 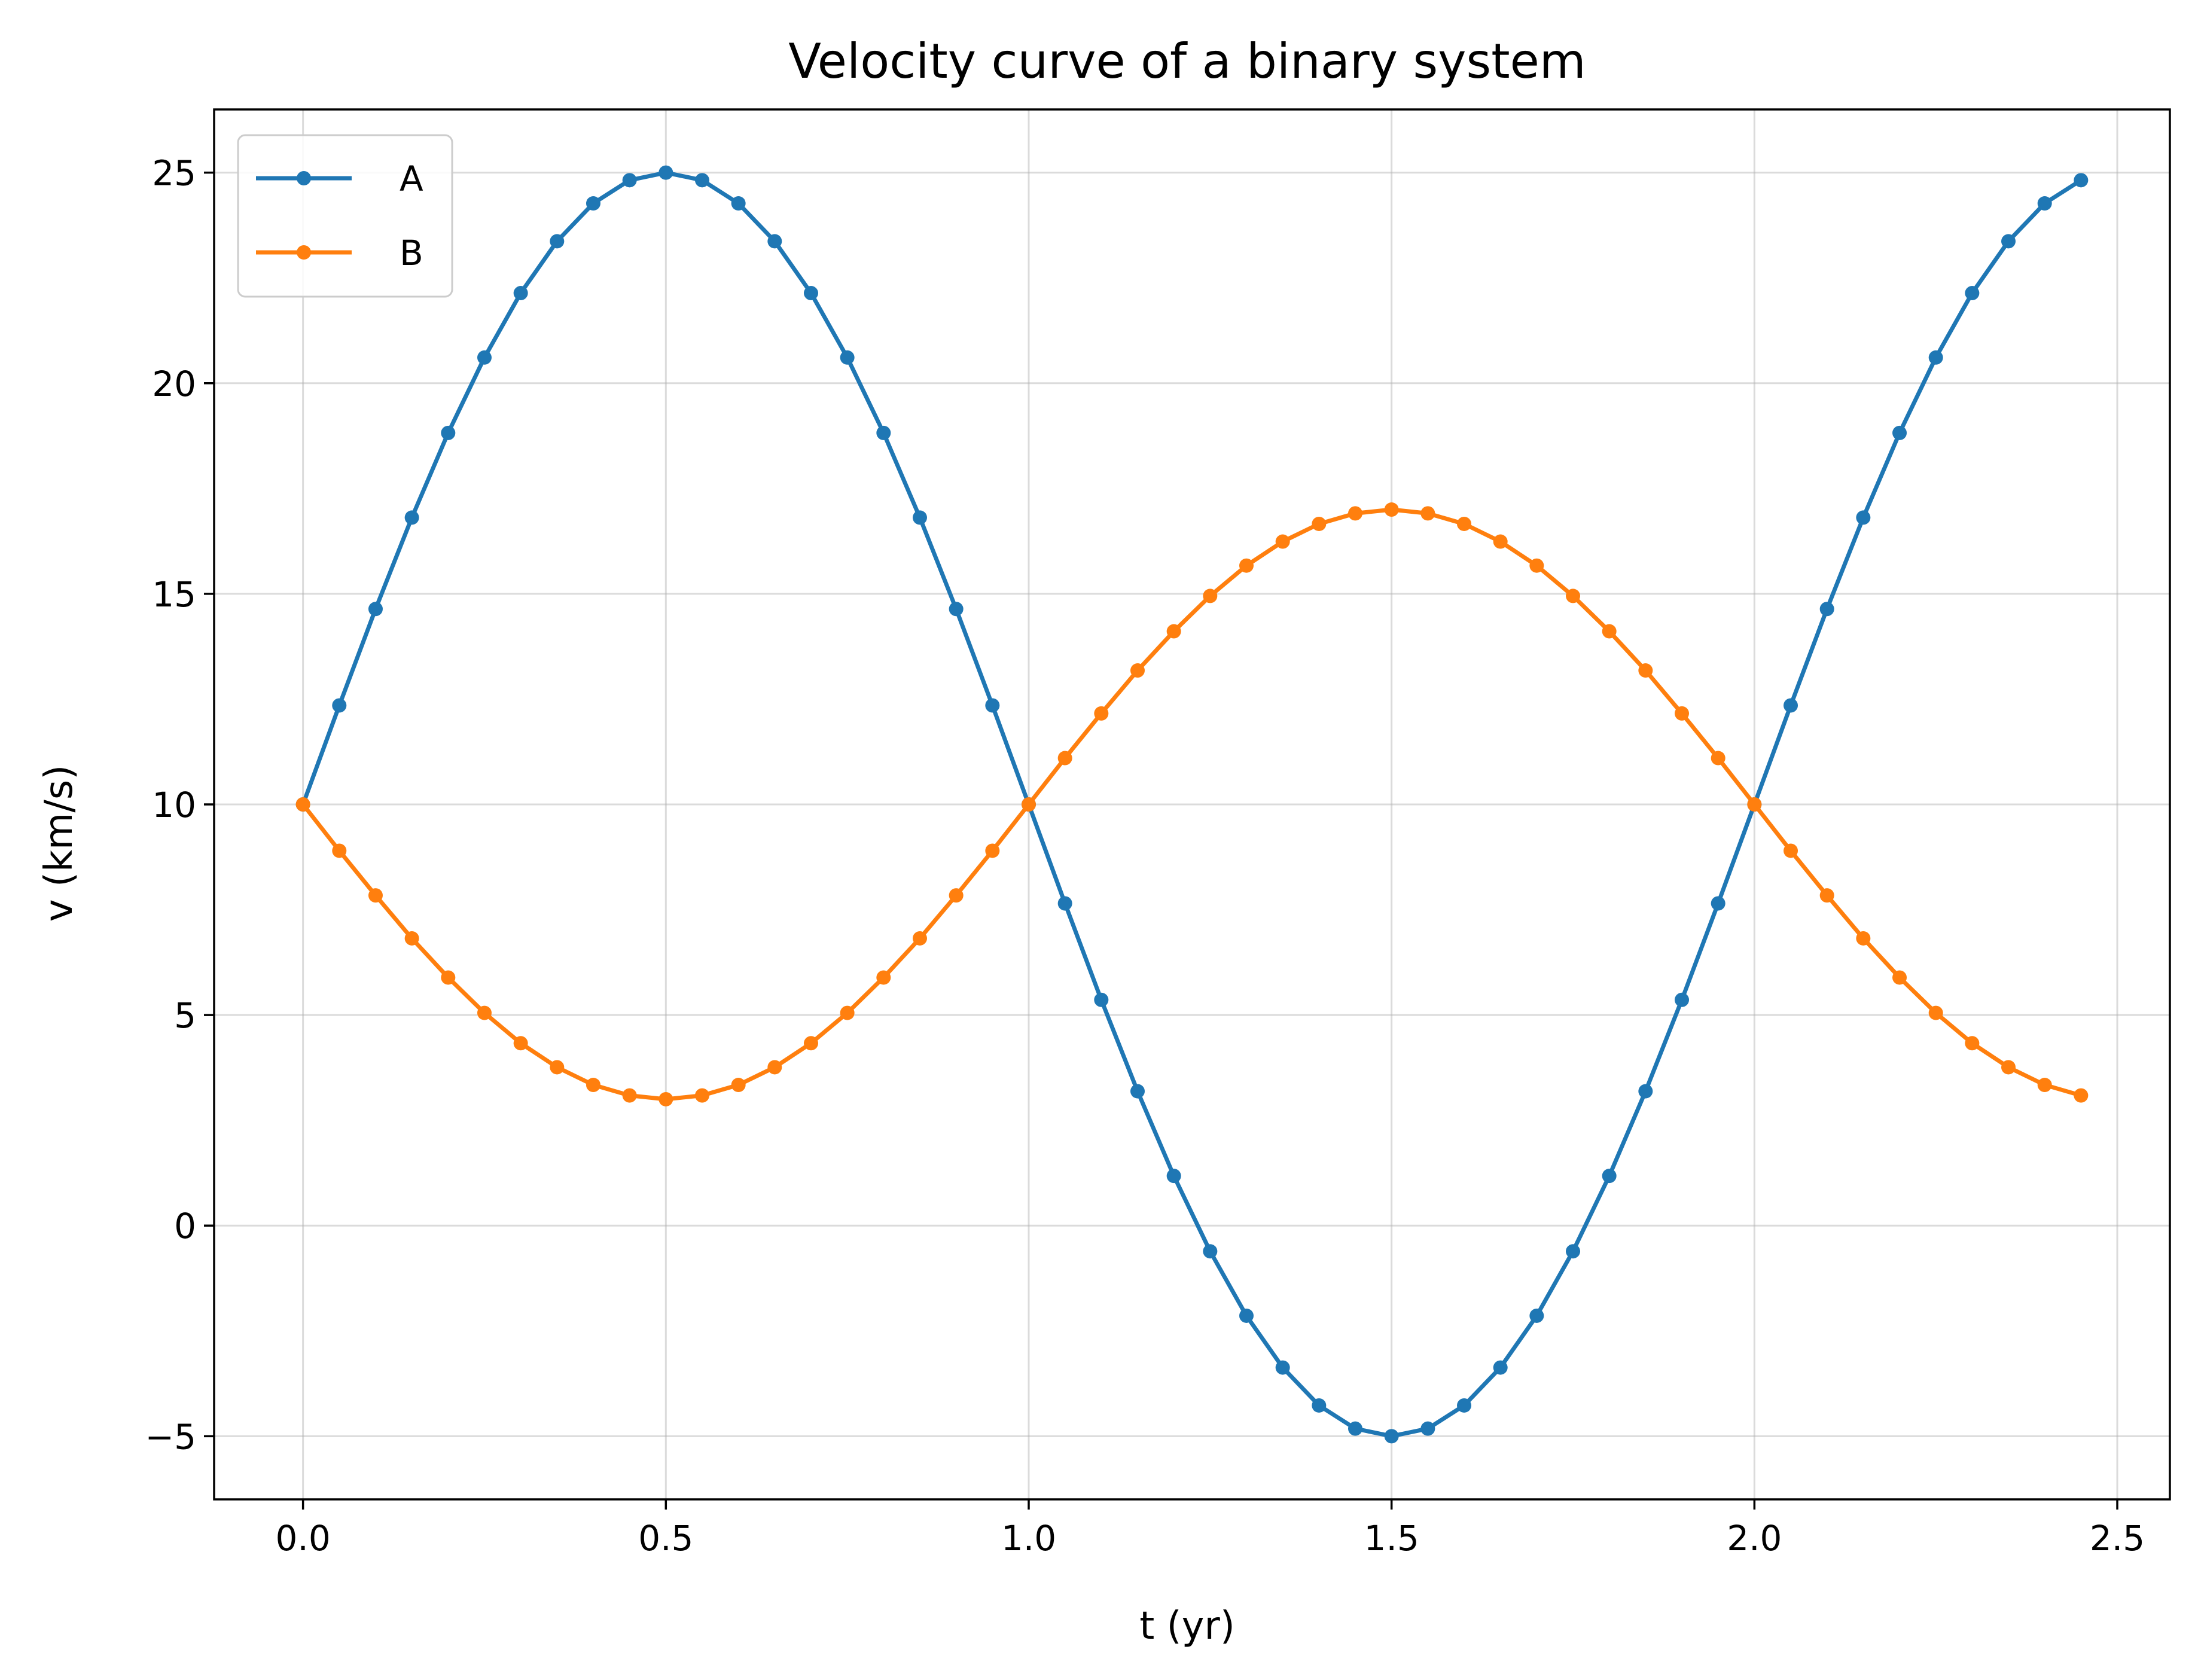 What do you see at coordinates (1028, 1538) in the screenshot?
I see `x-tick-label: 1.0` at bounding box center [1028, 1538].